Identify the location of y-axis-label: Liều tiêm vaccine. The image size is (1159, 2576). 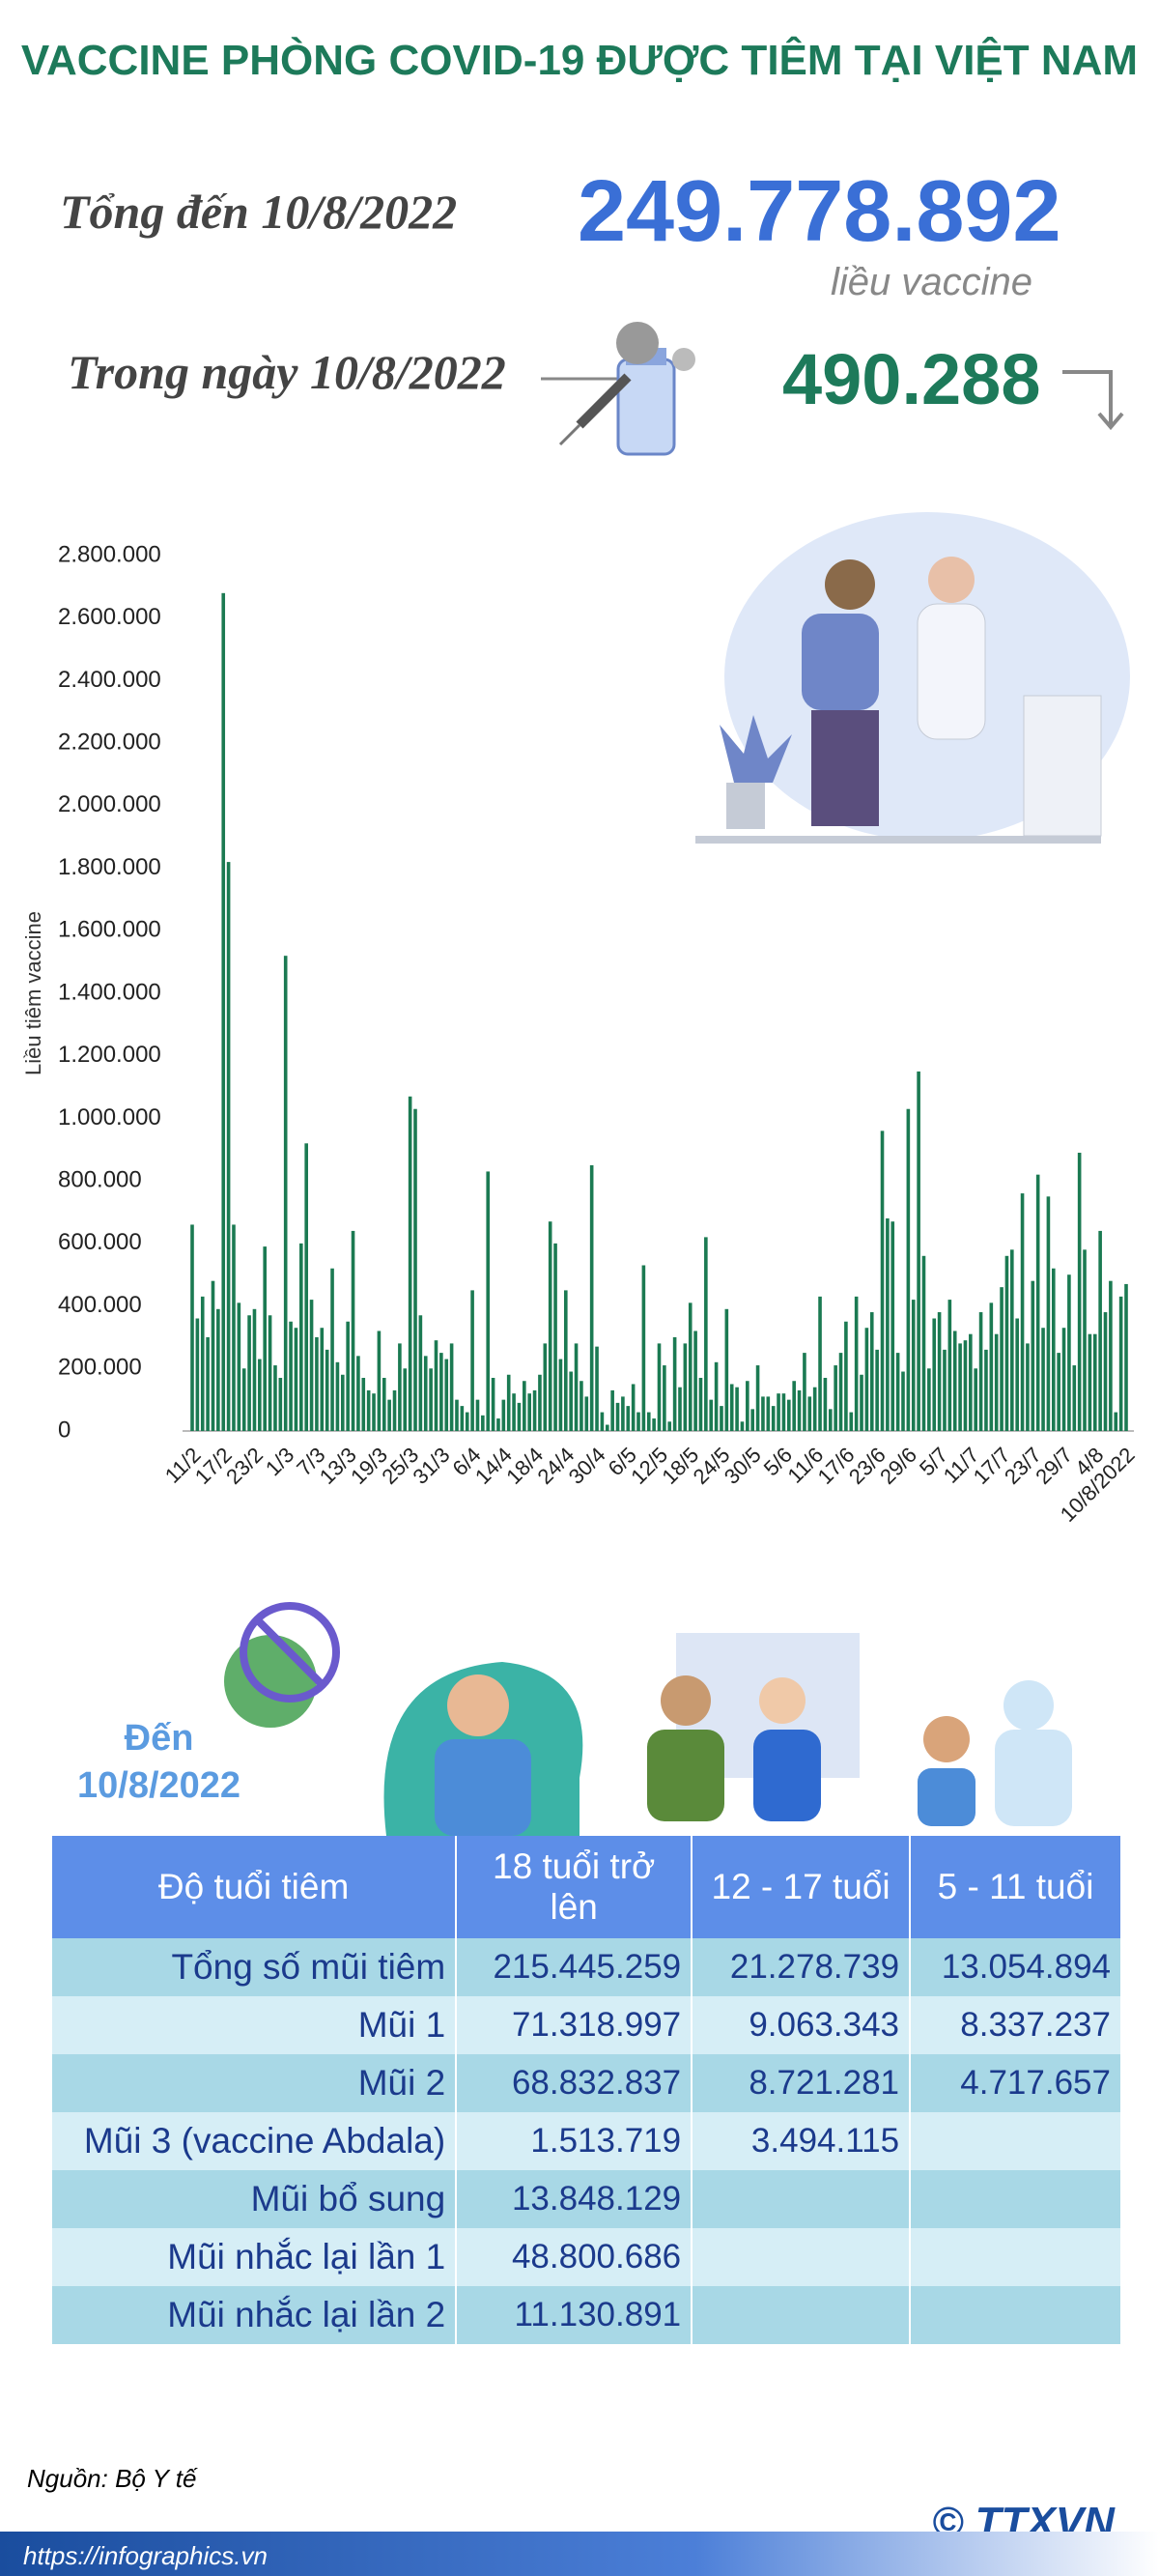
(33, 993).